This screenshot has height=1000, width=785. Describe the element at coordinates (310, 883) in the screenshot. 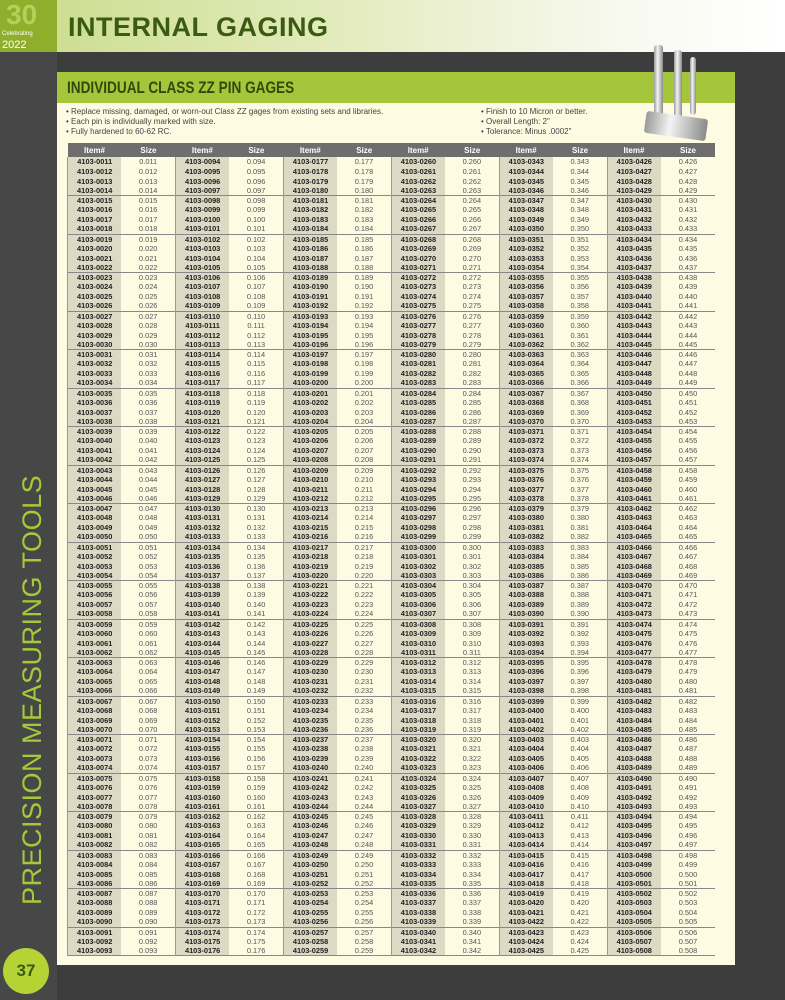

I see `item-number-cell: 4103-0252` at that location.